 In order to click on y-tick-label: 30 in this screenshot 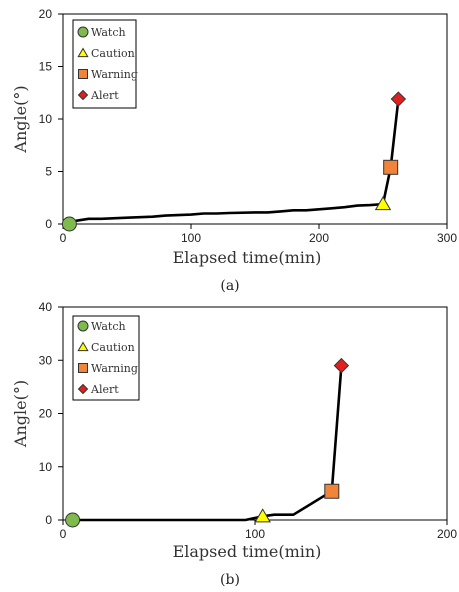, I will do `click(46, 360)`.